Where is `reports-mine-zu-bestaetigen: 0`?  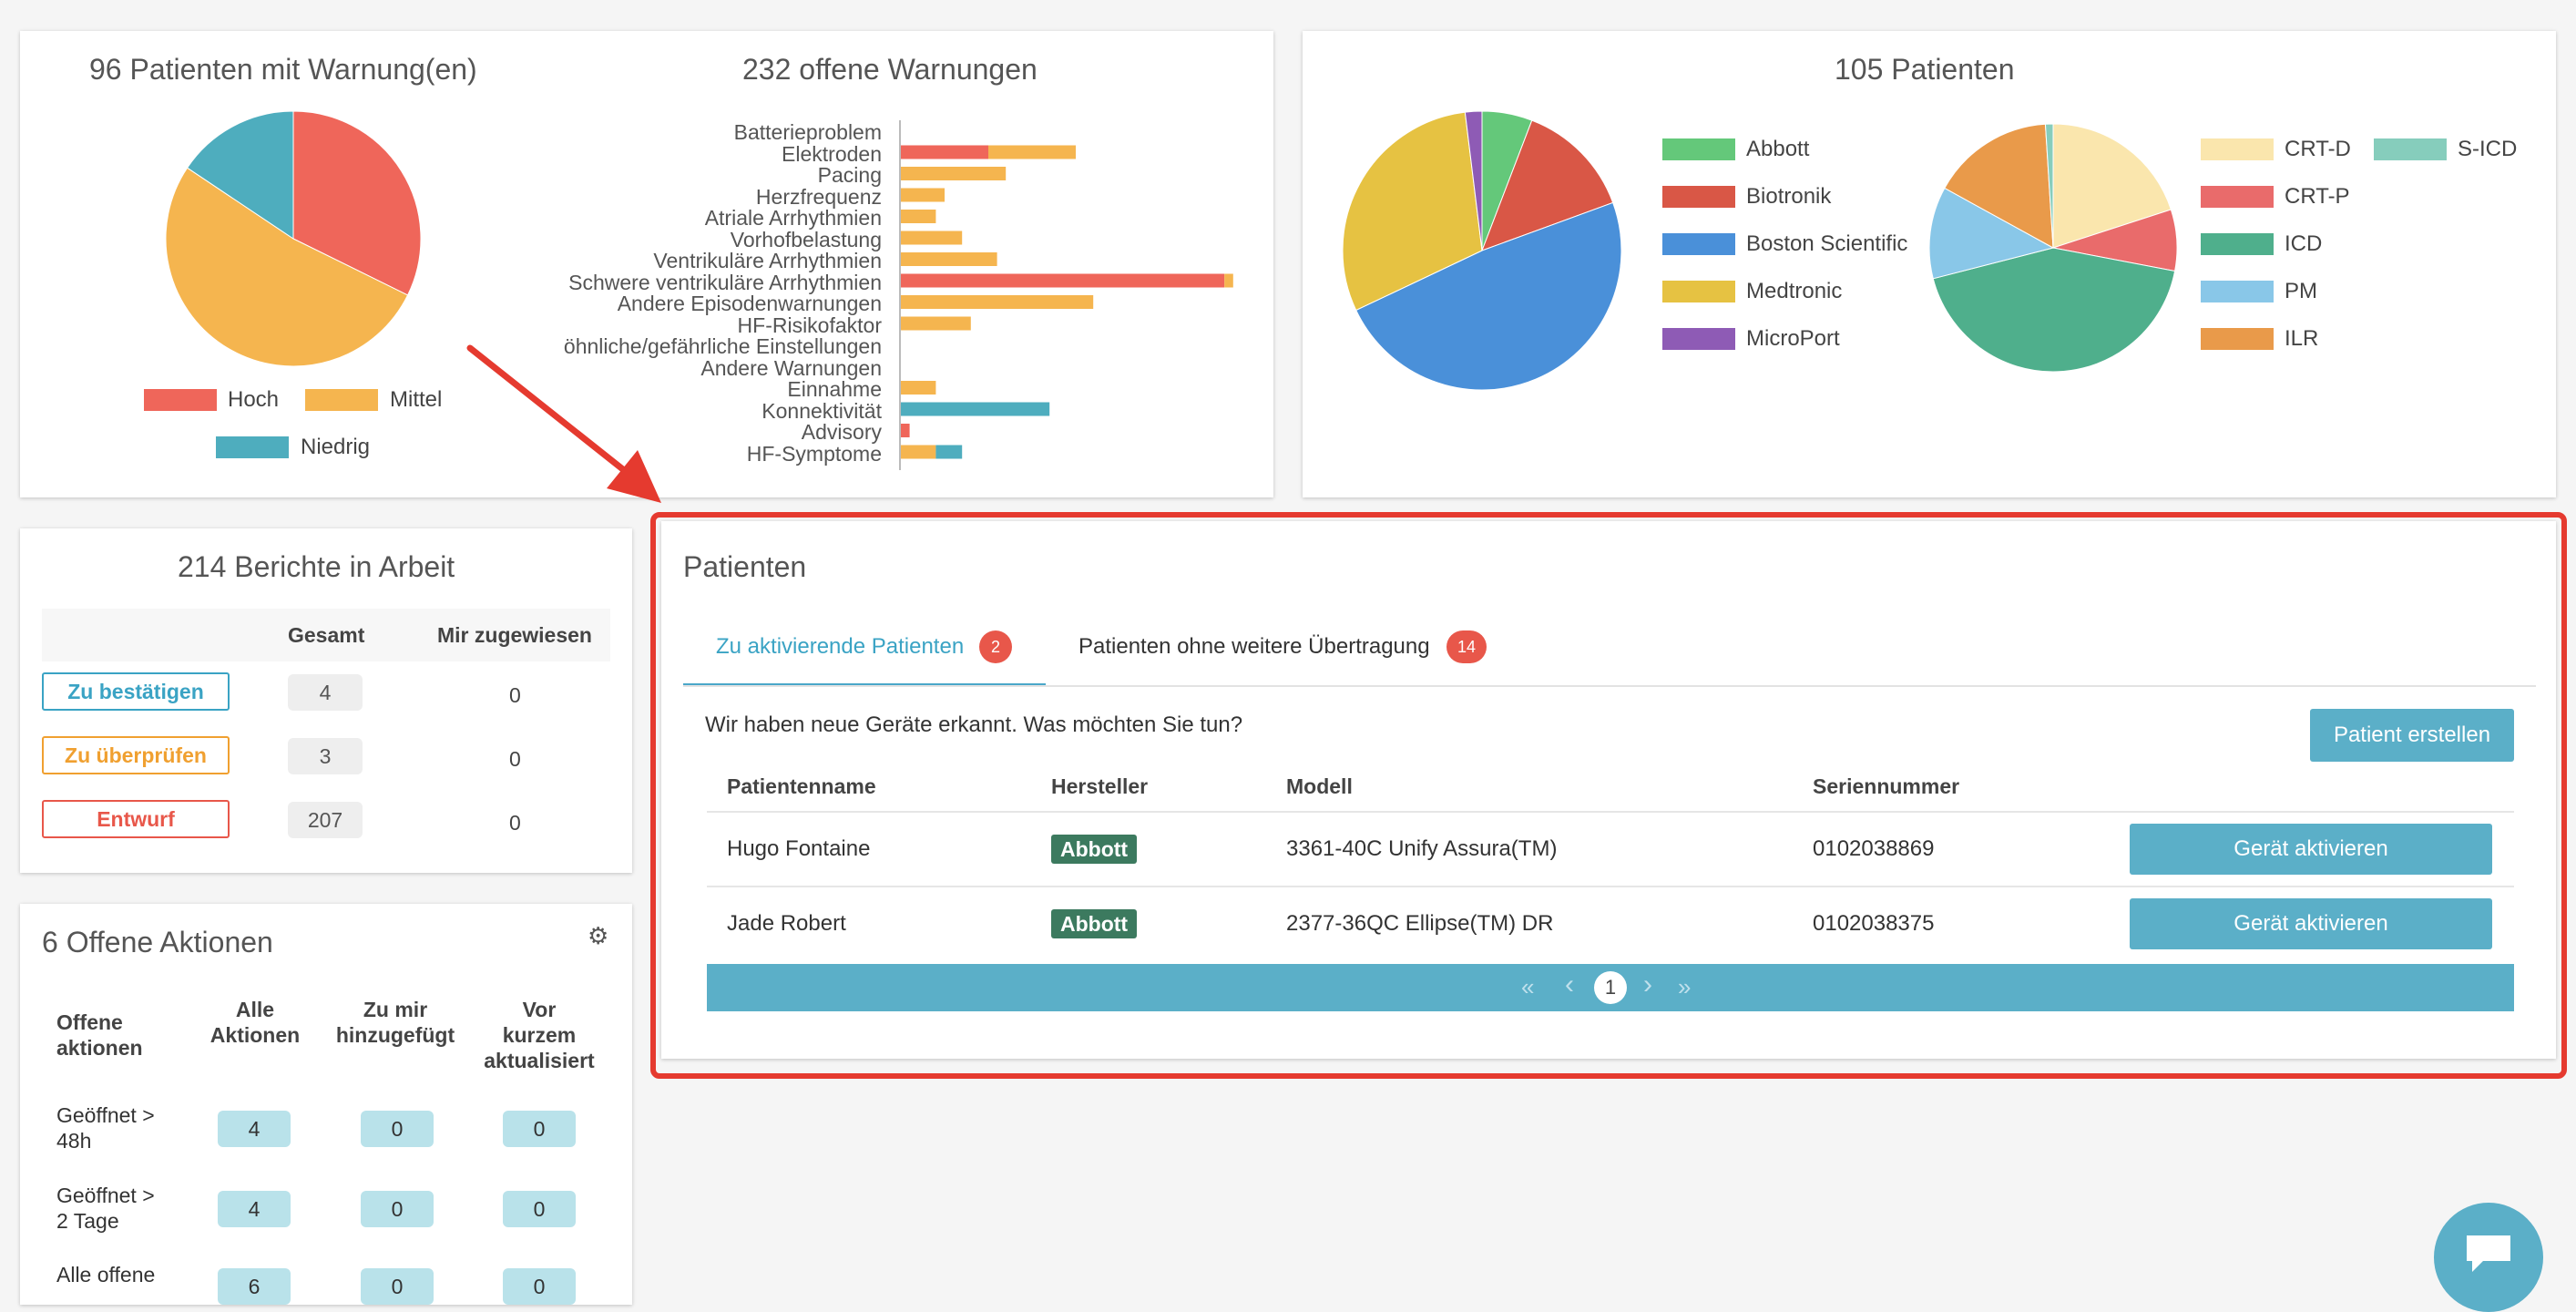 reports-mine-zu-bestaetigen: 0 is located at coordinates (515, 695).